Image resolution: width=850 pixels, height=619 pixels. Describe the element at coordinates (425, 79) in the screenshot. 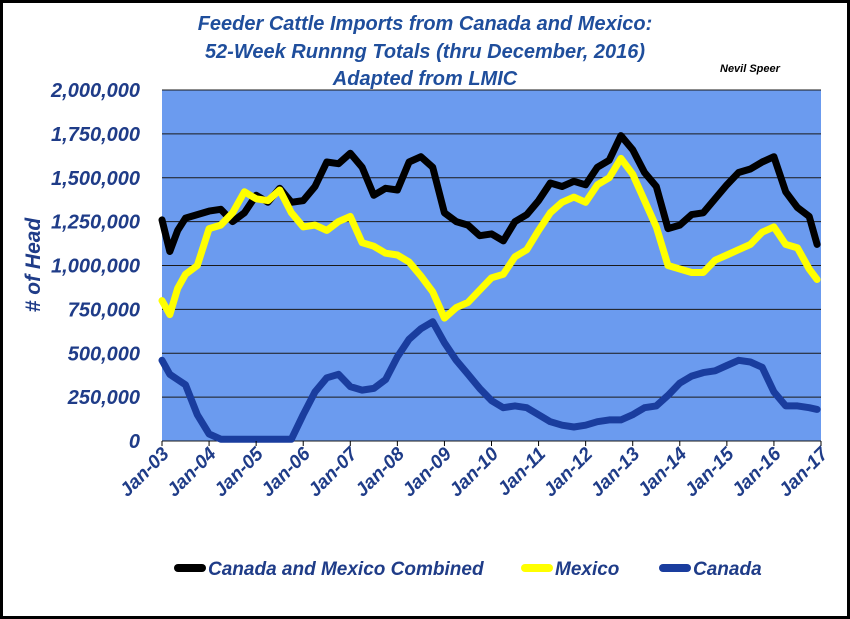

I see `chart-title-line-3: Adapted from LMIC` at that location.